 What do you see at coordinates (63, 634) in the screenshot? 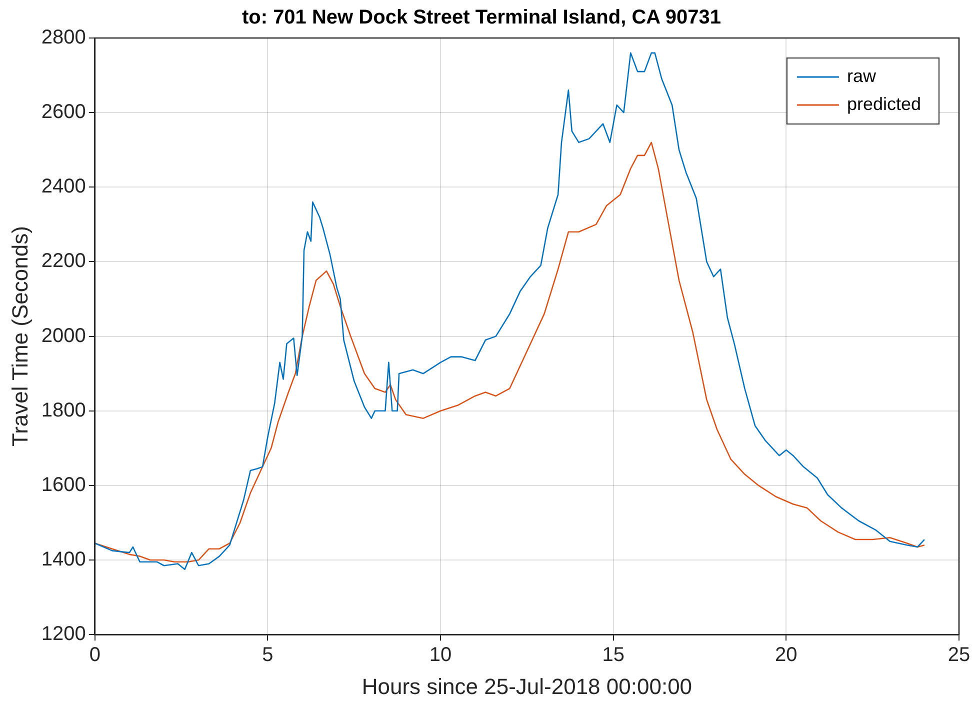
I see `y-tick-label: 1200` at bounding box center [63, 634].